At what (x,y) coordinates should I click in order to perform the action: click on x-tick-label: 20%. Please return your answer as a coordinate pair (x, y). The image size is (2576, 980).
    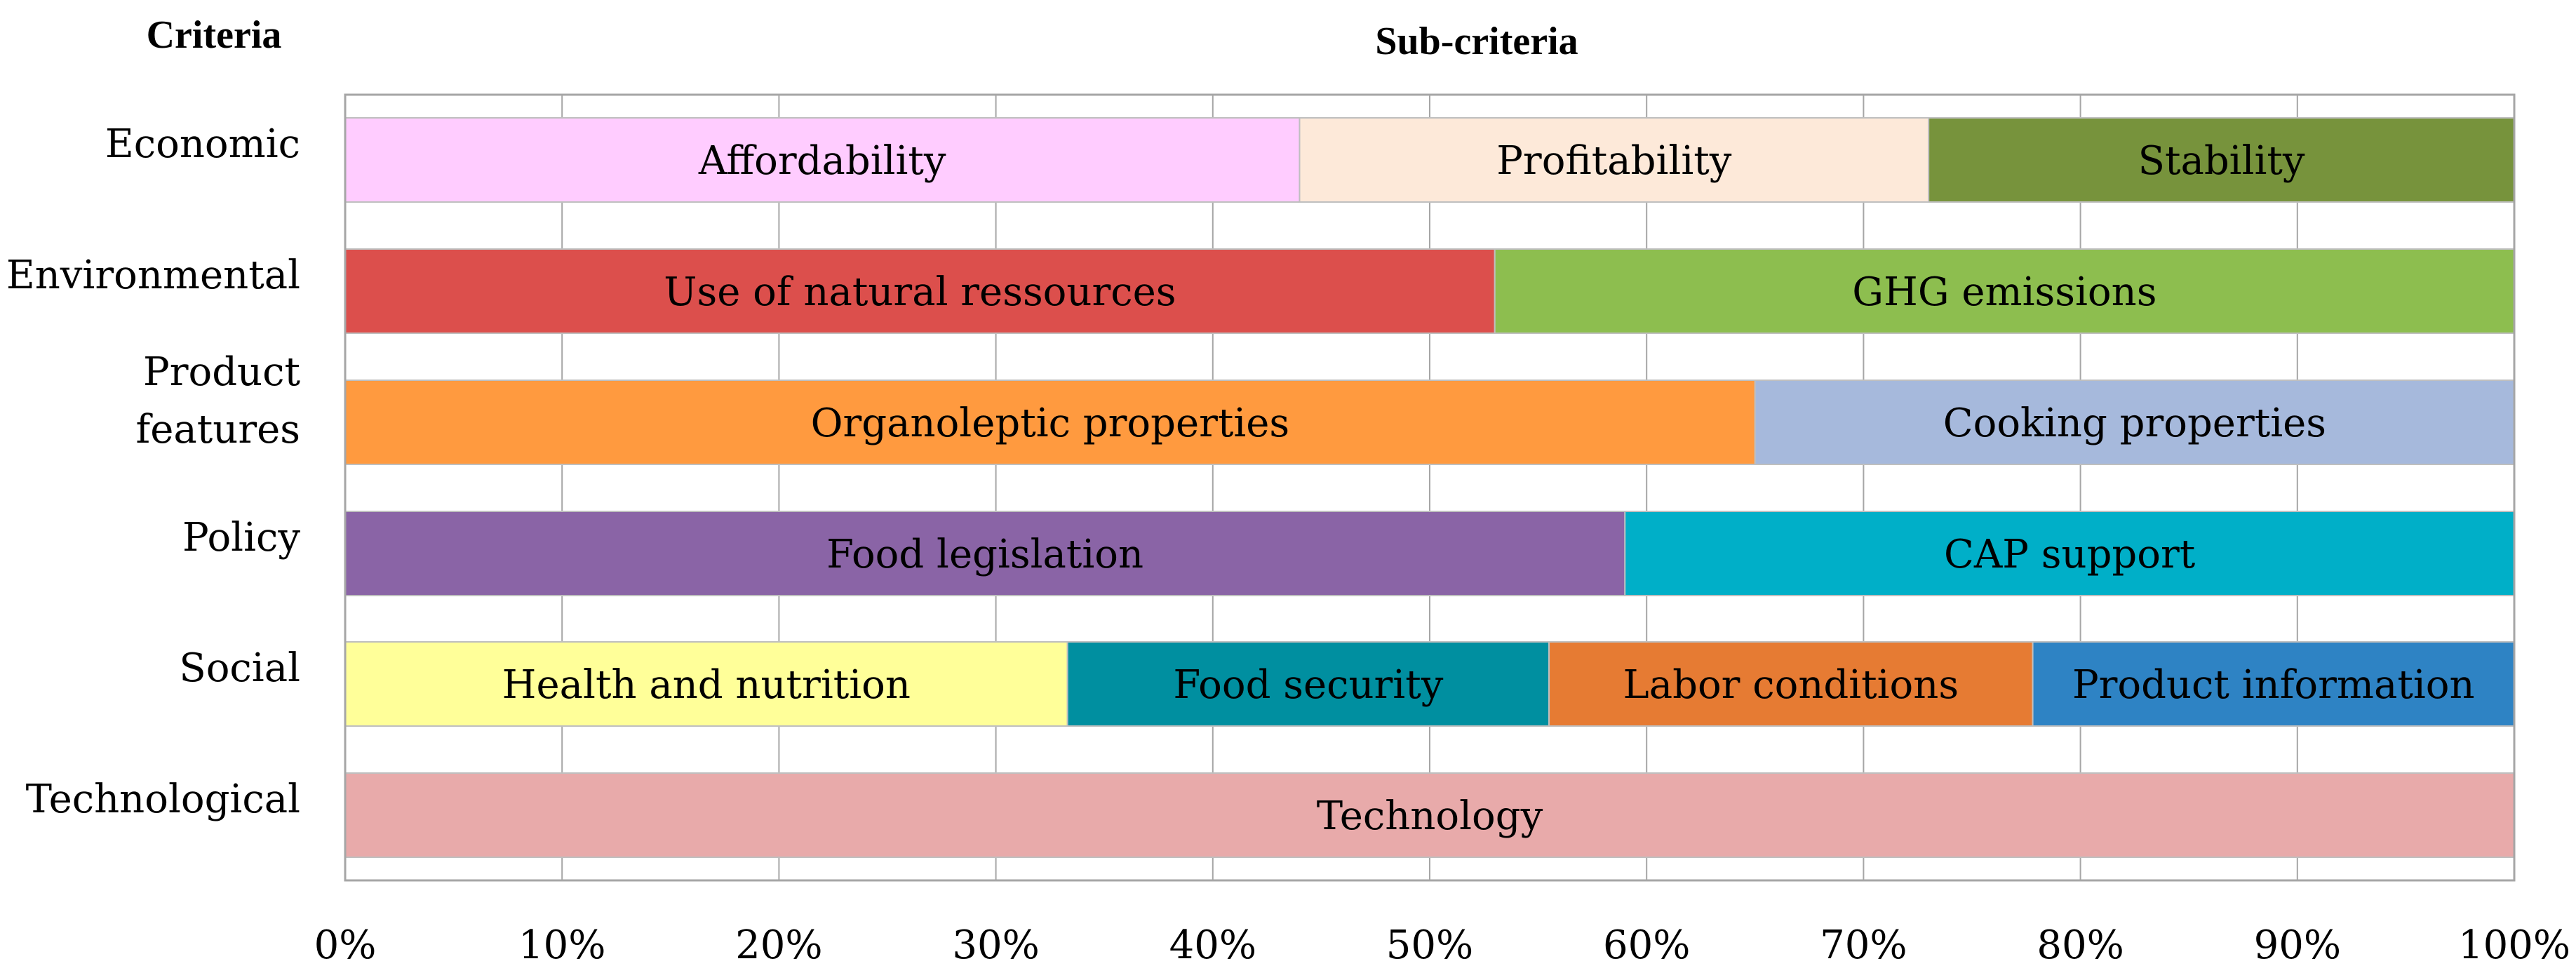
    Looking at the image, I should click on (779, 945).